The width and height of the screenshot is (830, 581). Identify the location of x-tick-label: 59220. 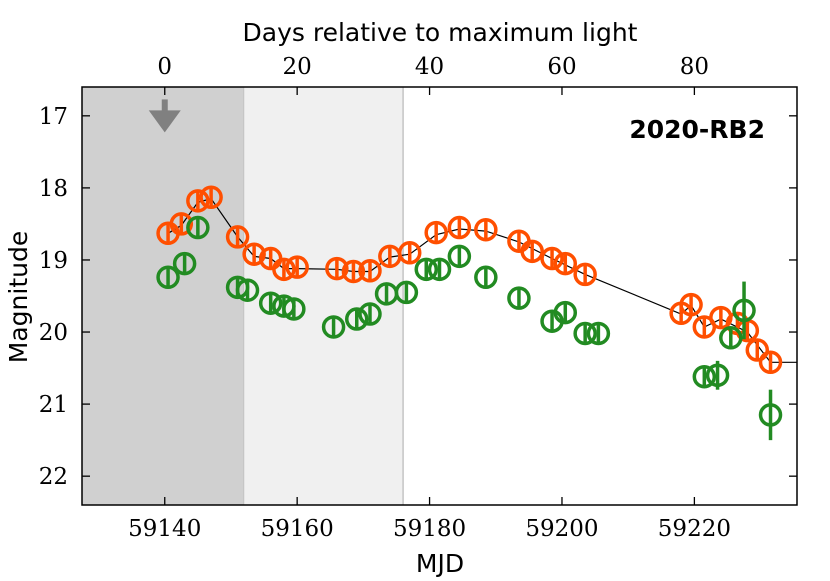
(694, 529).